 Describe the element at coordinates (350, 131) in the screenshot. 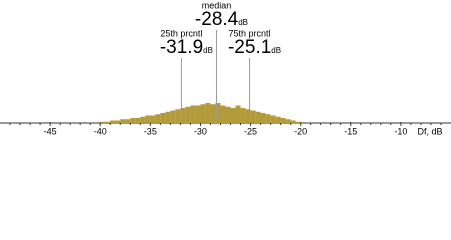

I see `x-tick-label: -15` at that location.